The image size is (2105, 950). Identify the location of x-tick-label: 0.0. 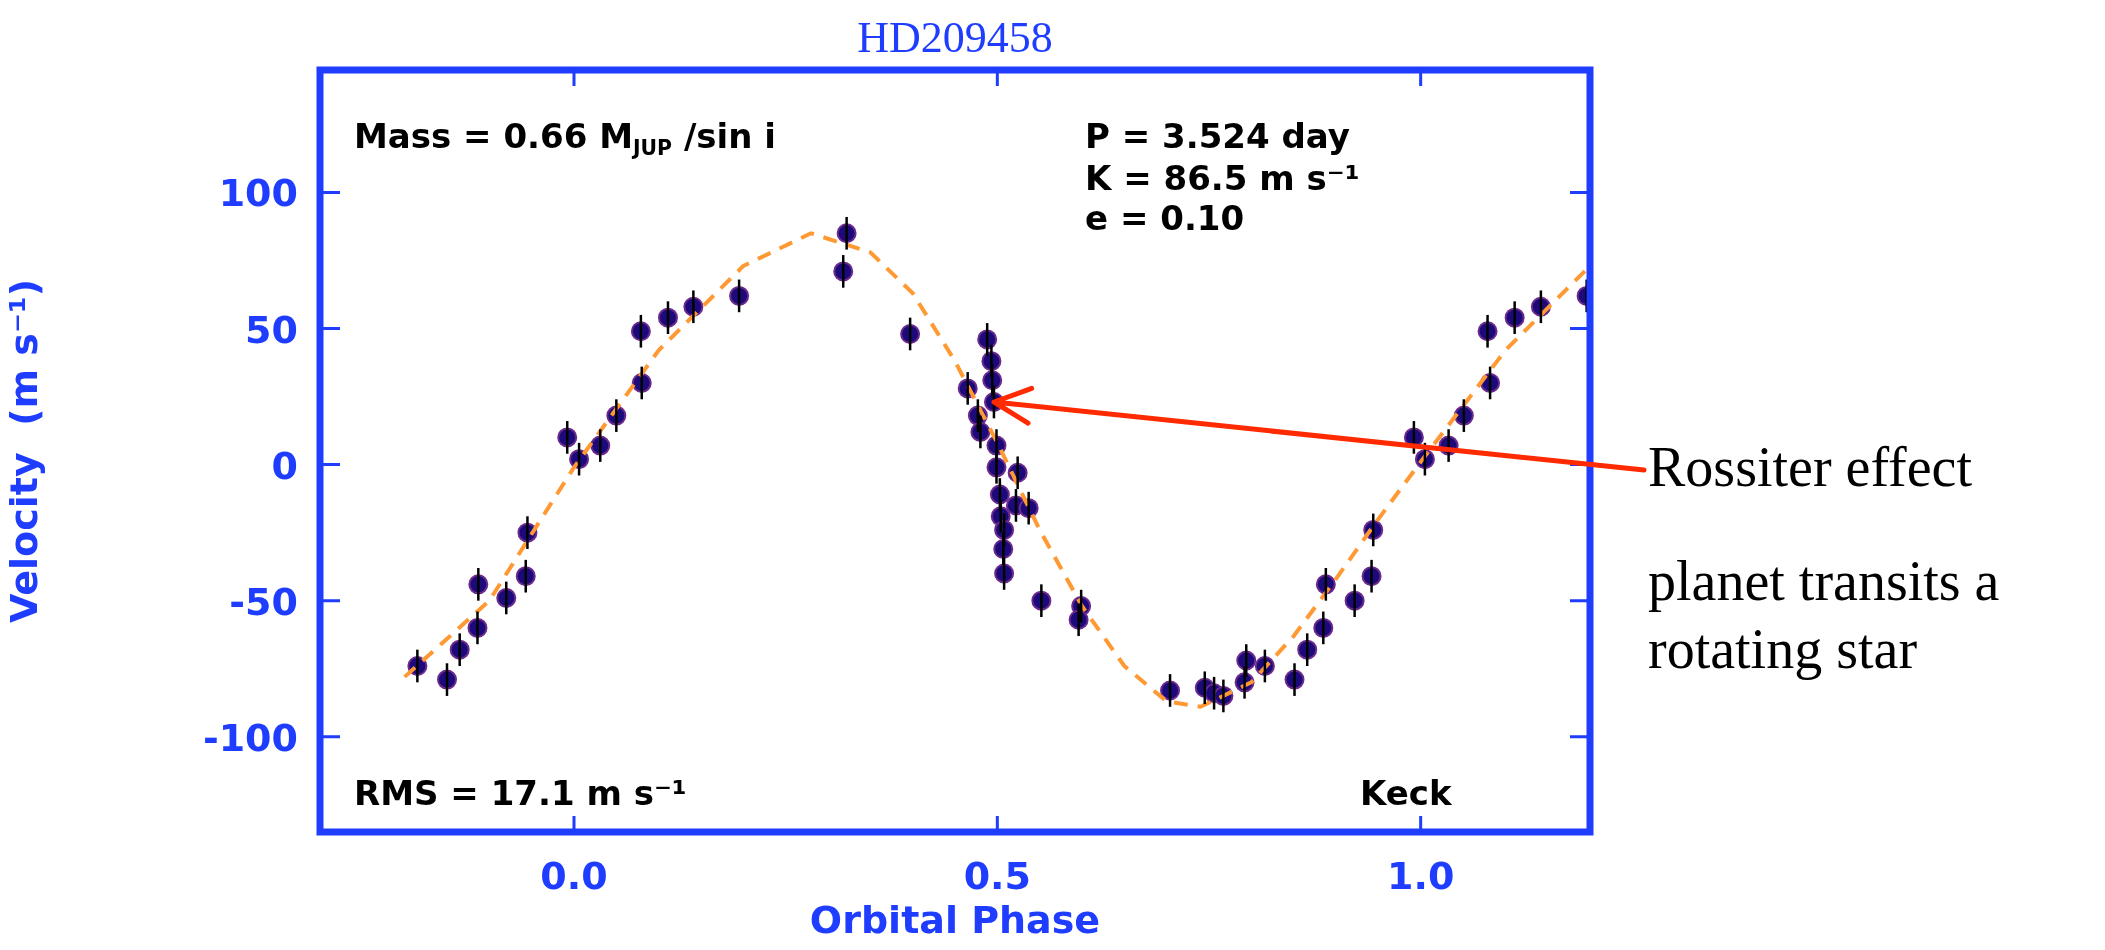
(574, 875).